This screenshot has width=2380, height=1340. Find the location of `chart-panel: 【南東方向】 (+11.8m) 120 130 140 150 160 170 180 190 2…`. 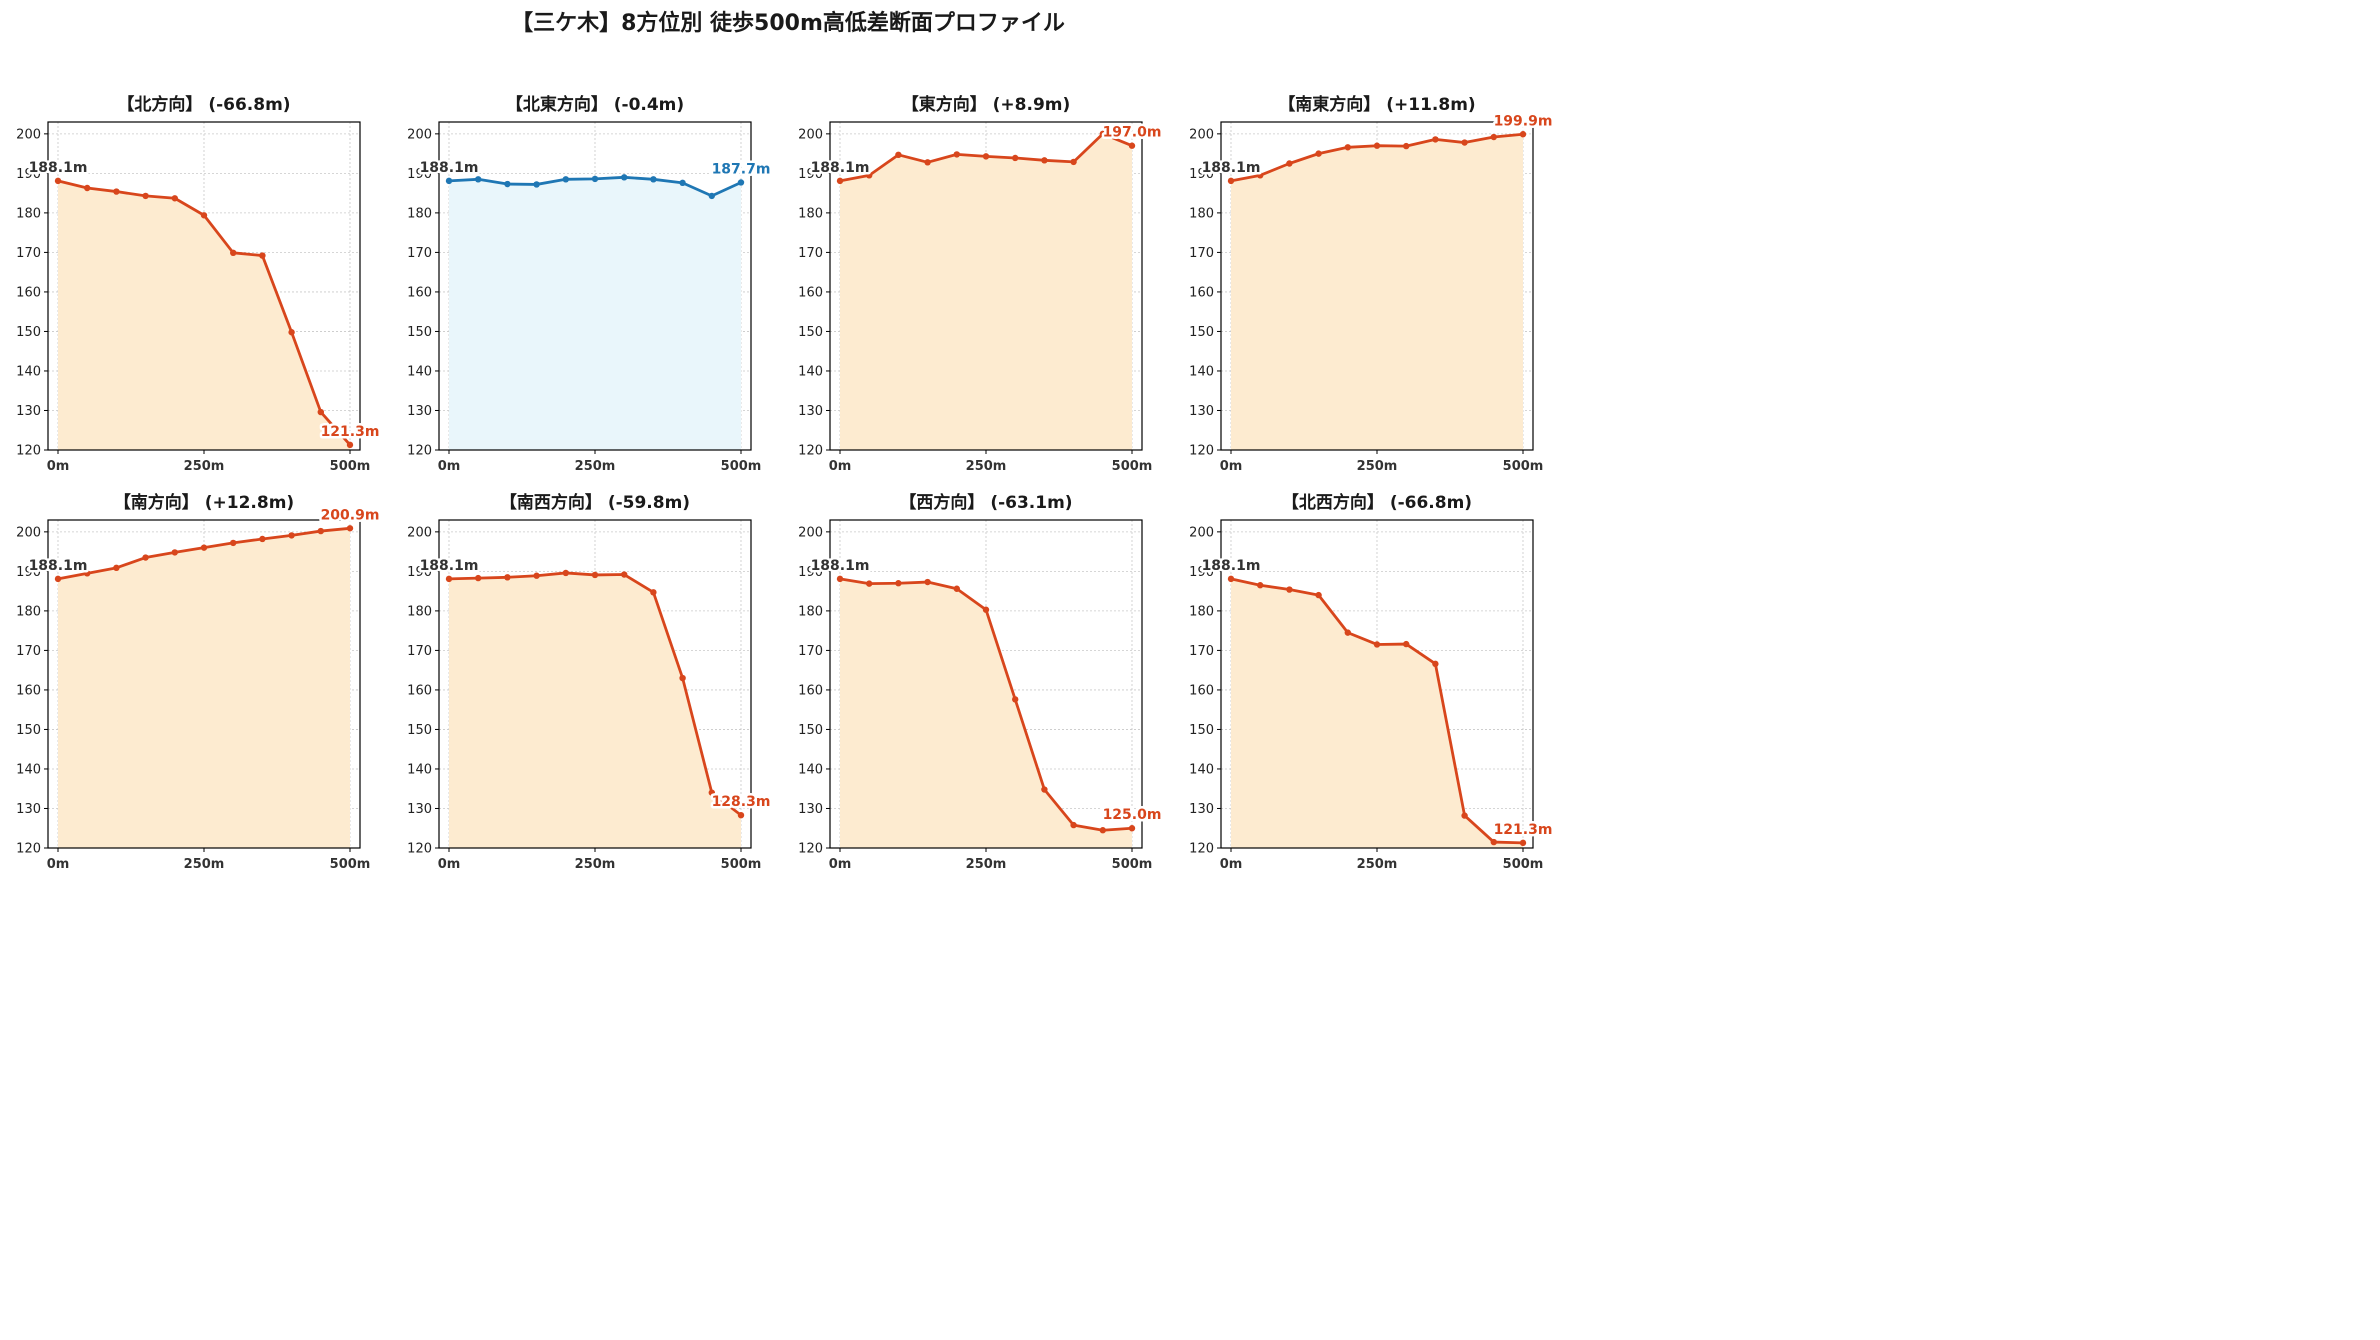

chart-panel: 【南東方向】 (+11.8m) 120 130 140 150 160 170 180 190 2… is located at coordinates (1372, 284).